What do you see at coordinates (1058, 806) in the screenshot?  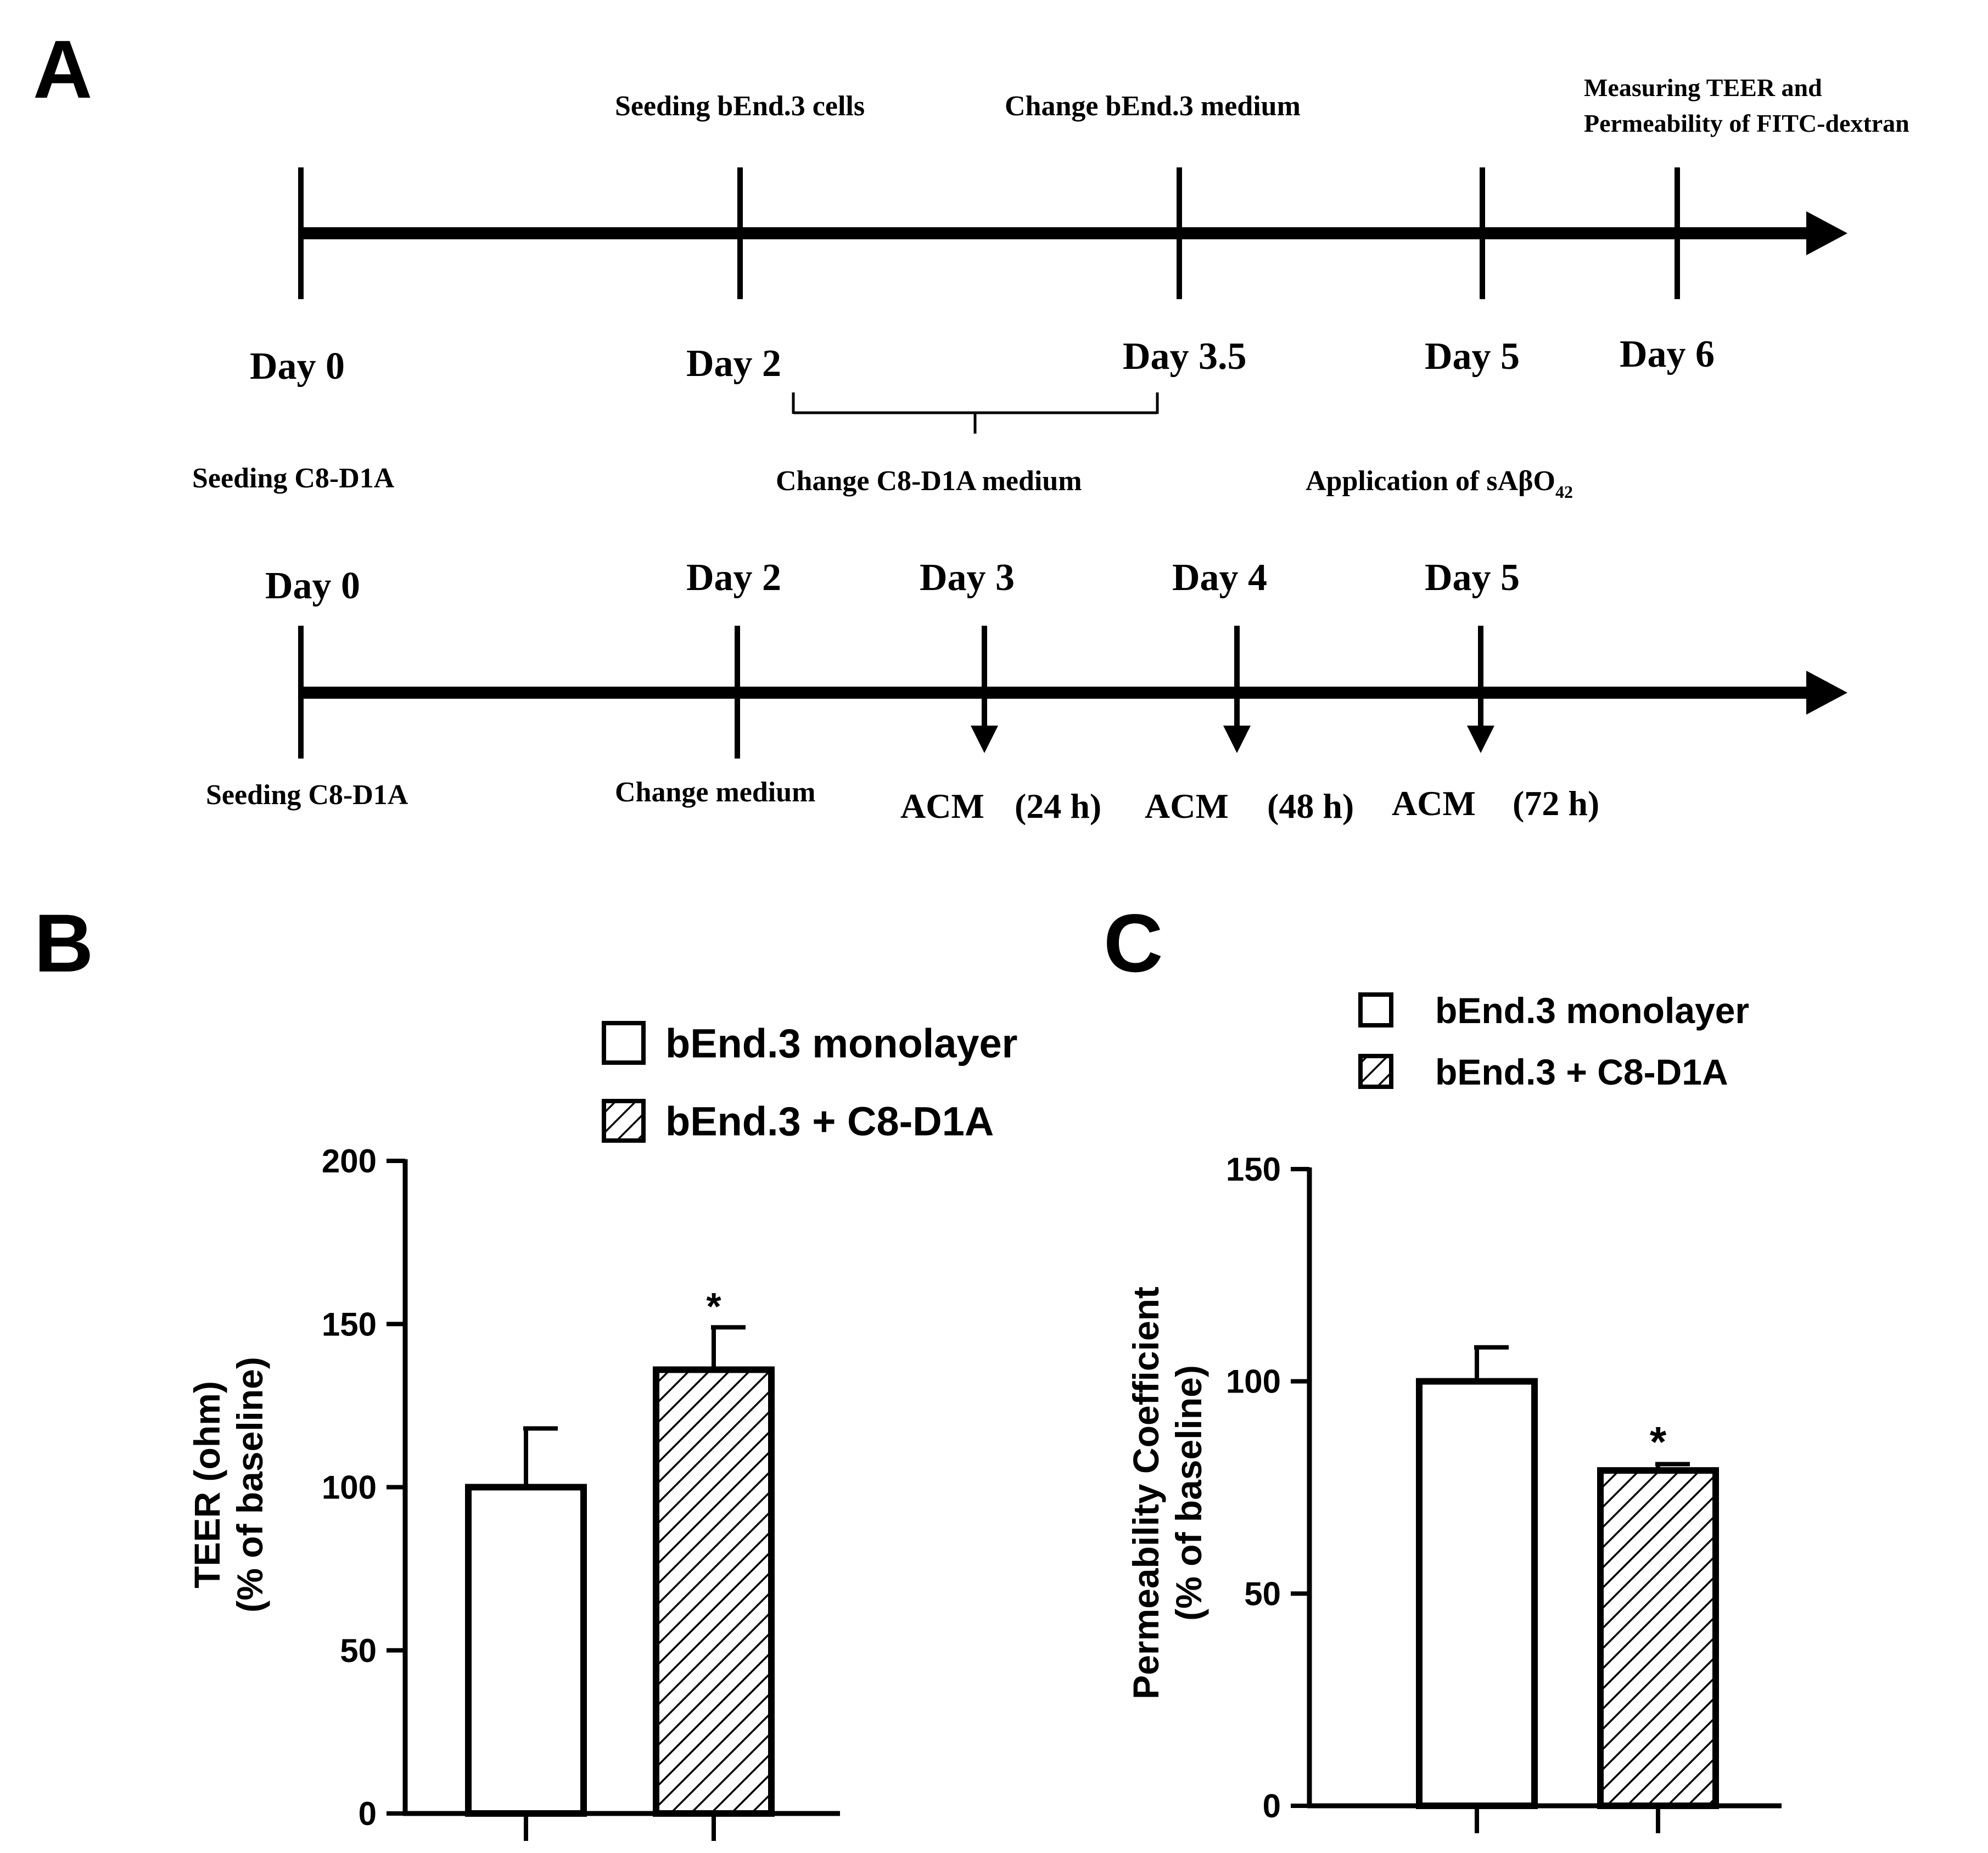 I see `label-acm-1-time: (24 h)` at bounding box center [1058, 806].